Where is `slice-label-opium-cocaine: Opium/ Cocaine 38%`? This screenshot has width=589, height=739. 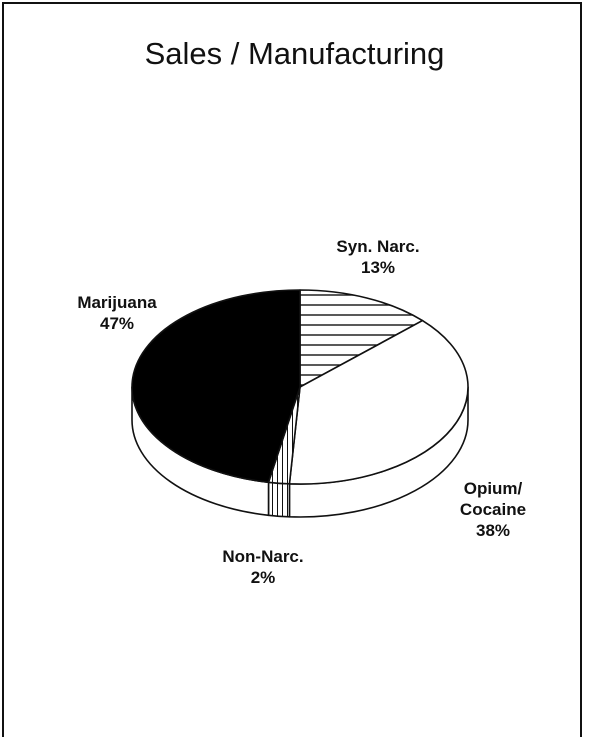 slice-label-opium-cocaine: Opium/ Cocaine 38% is located at coordinates (493, 509).